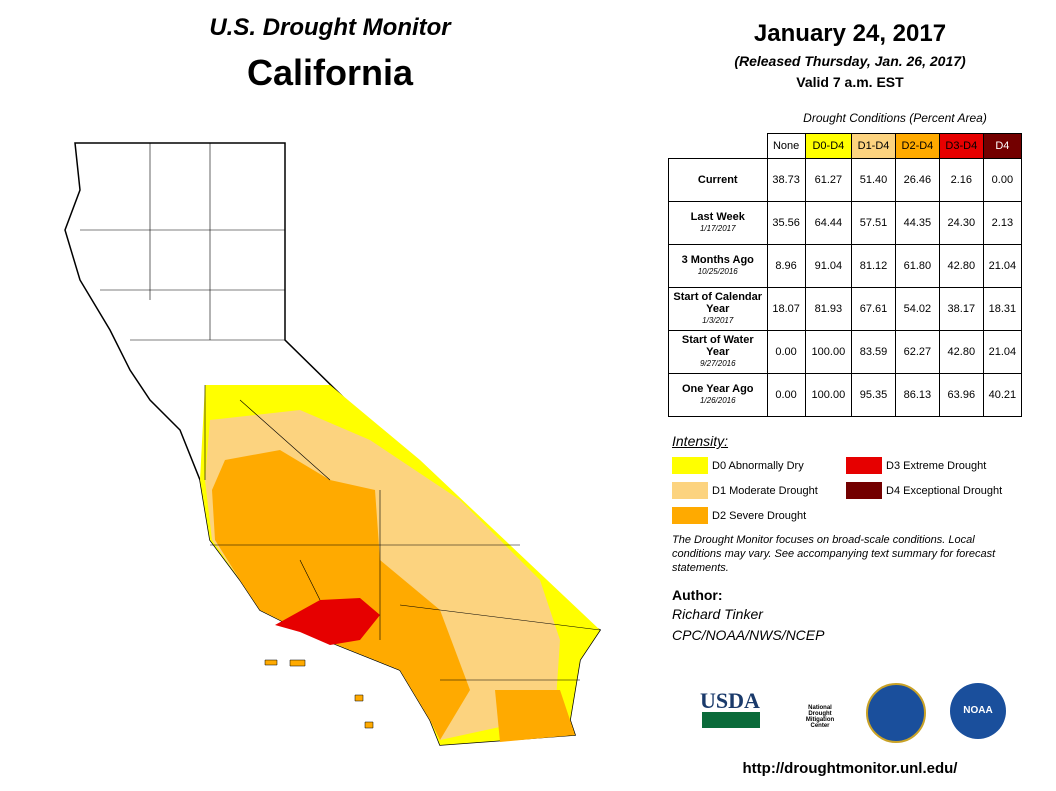 This screenshot has width=1056, height=791. I want to click on title: U.S. Drought Monitor, so click(330, 27).